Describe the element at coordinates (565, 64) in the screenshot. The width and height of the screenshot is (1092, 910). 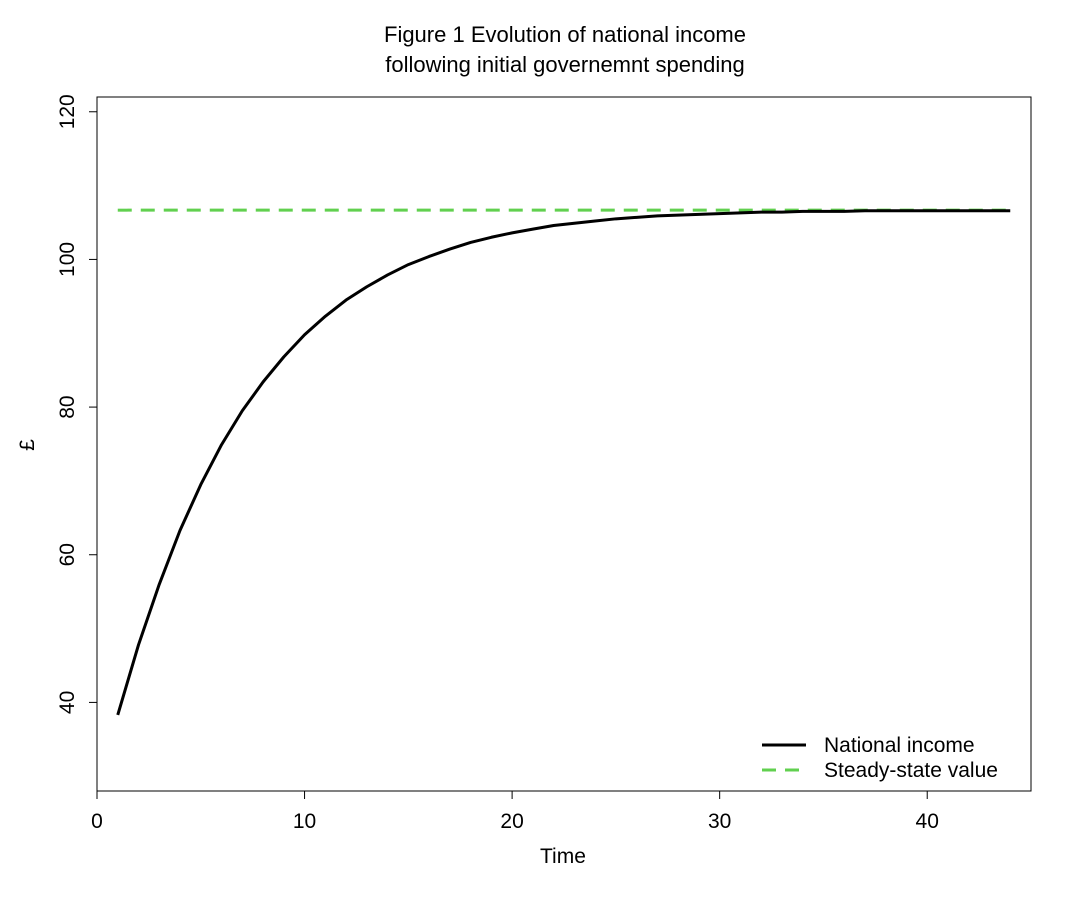
I see `chart-title-line-2: following initial governemnt spending` at that location.